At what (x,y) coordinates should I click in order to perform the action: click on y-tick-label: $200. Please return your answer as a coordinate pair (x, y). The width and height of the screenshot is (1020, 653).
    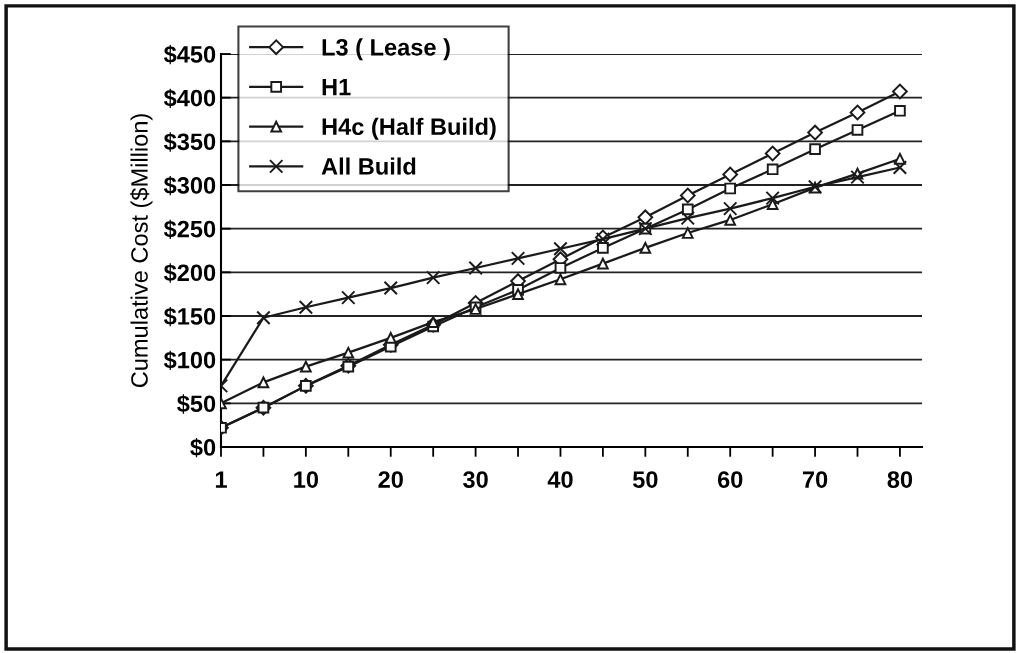
    Looking at the image, I should click on (189, 273).